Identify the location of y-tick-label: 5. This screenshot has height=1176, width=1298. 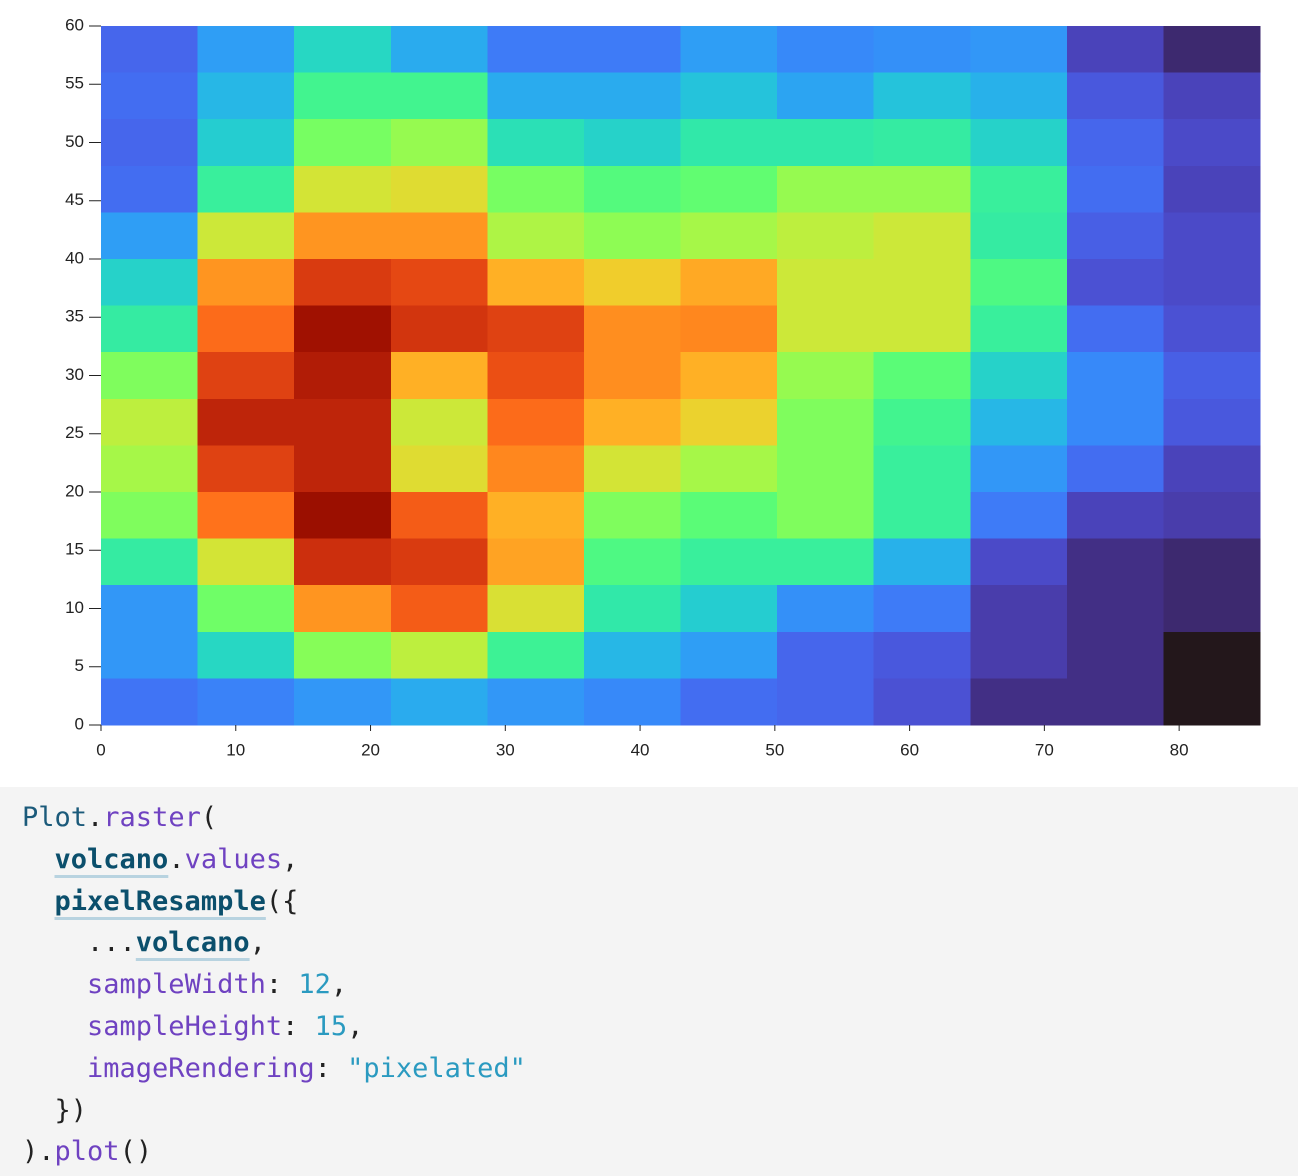
(79, 665).